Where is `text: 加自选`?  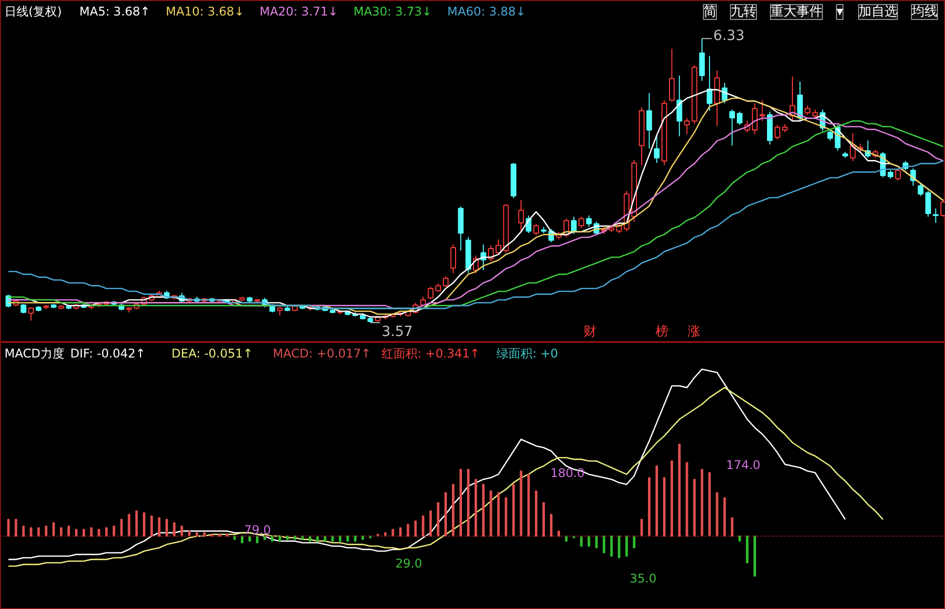 text: 加自选 is located at coordinates (878, 12).